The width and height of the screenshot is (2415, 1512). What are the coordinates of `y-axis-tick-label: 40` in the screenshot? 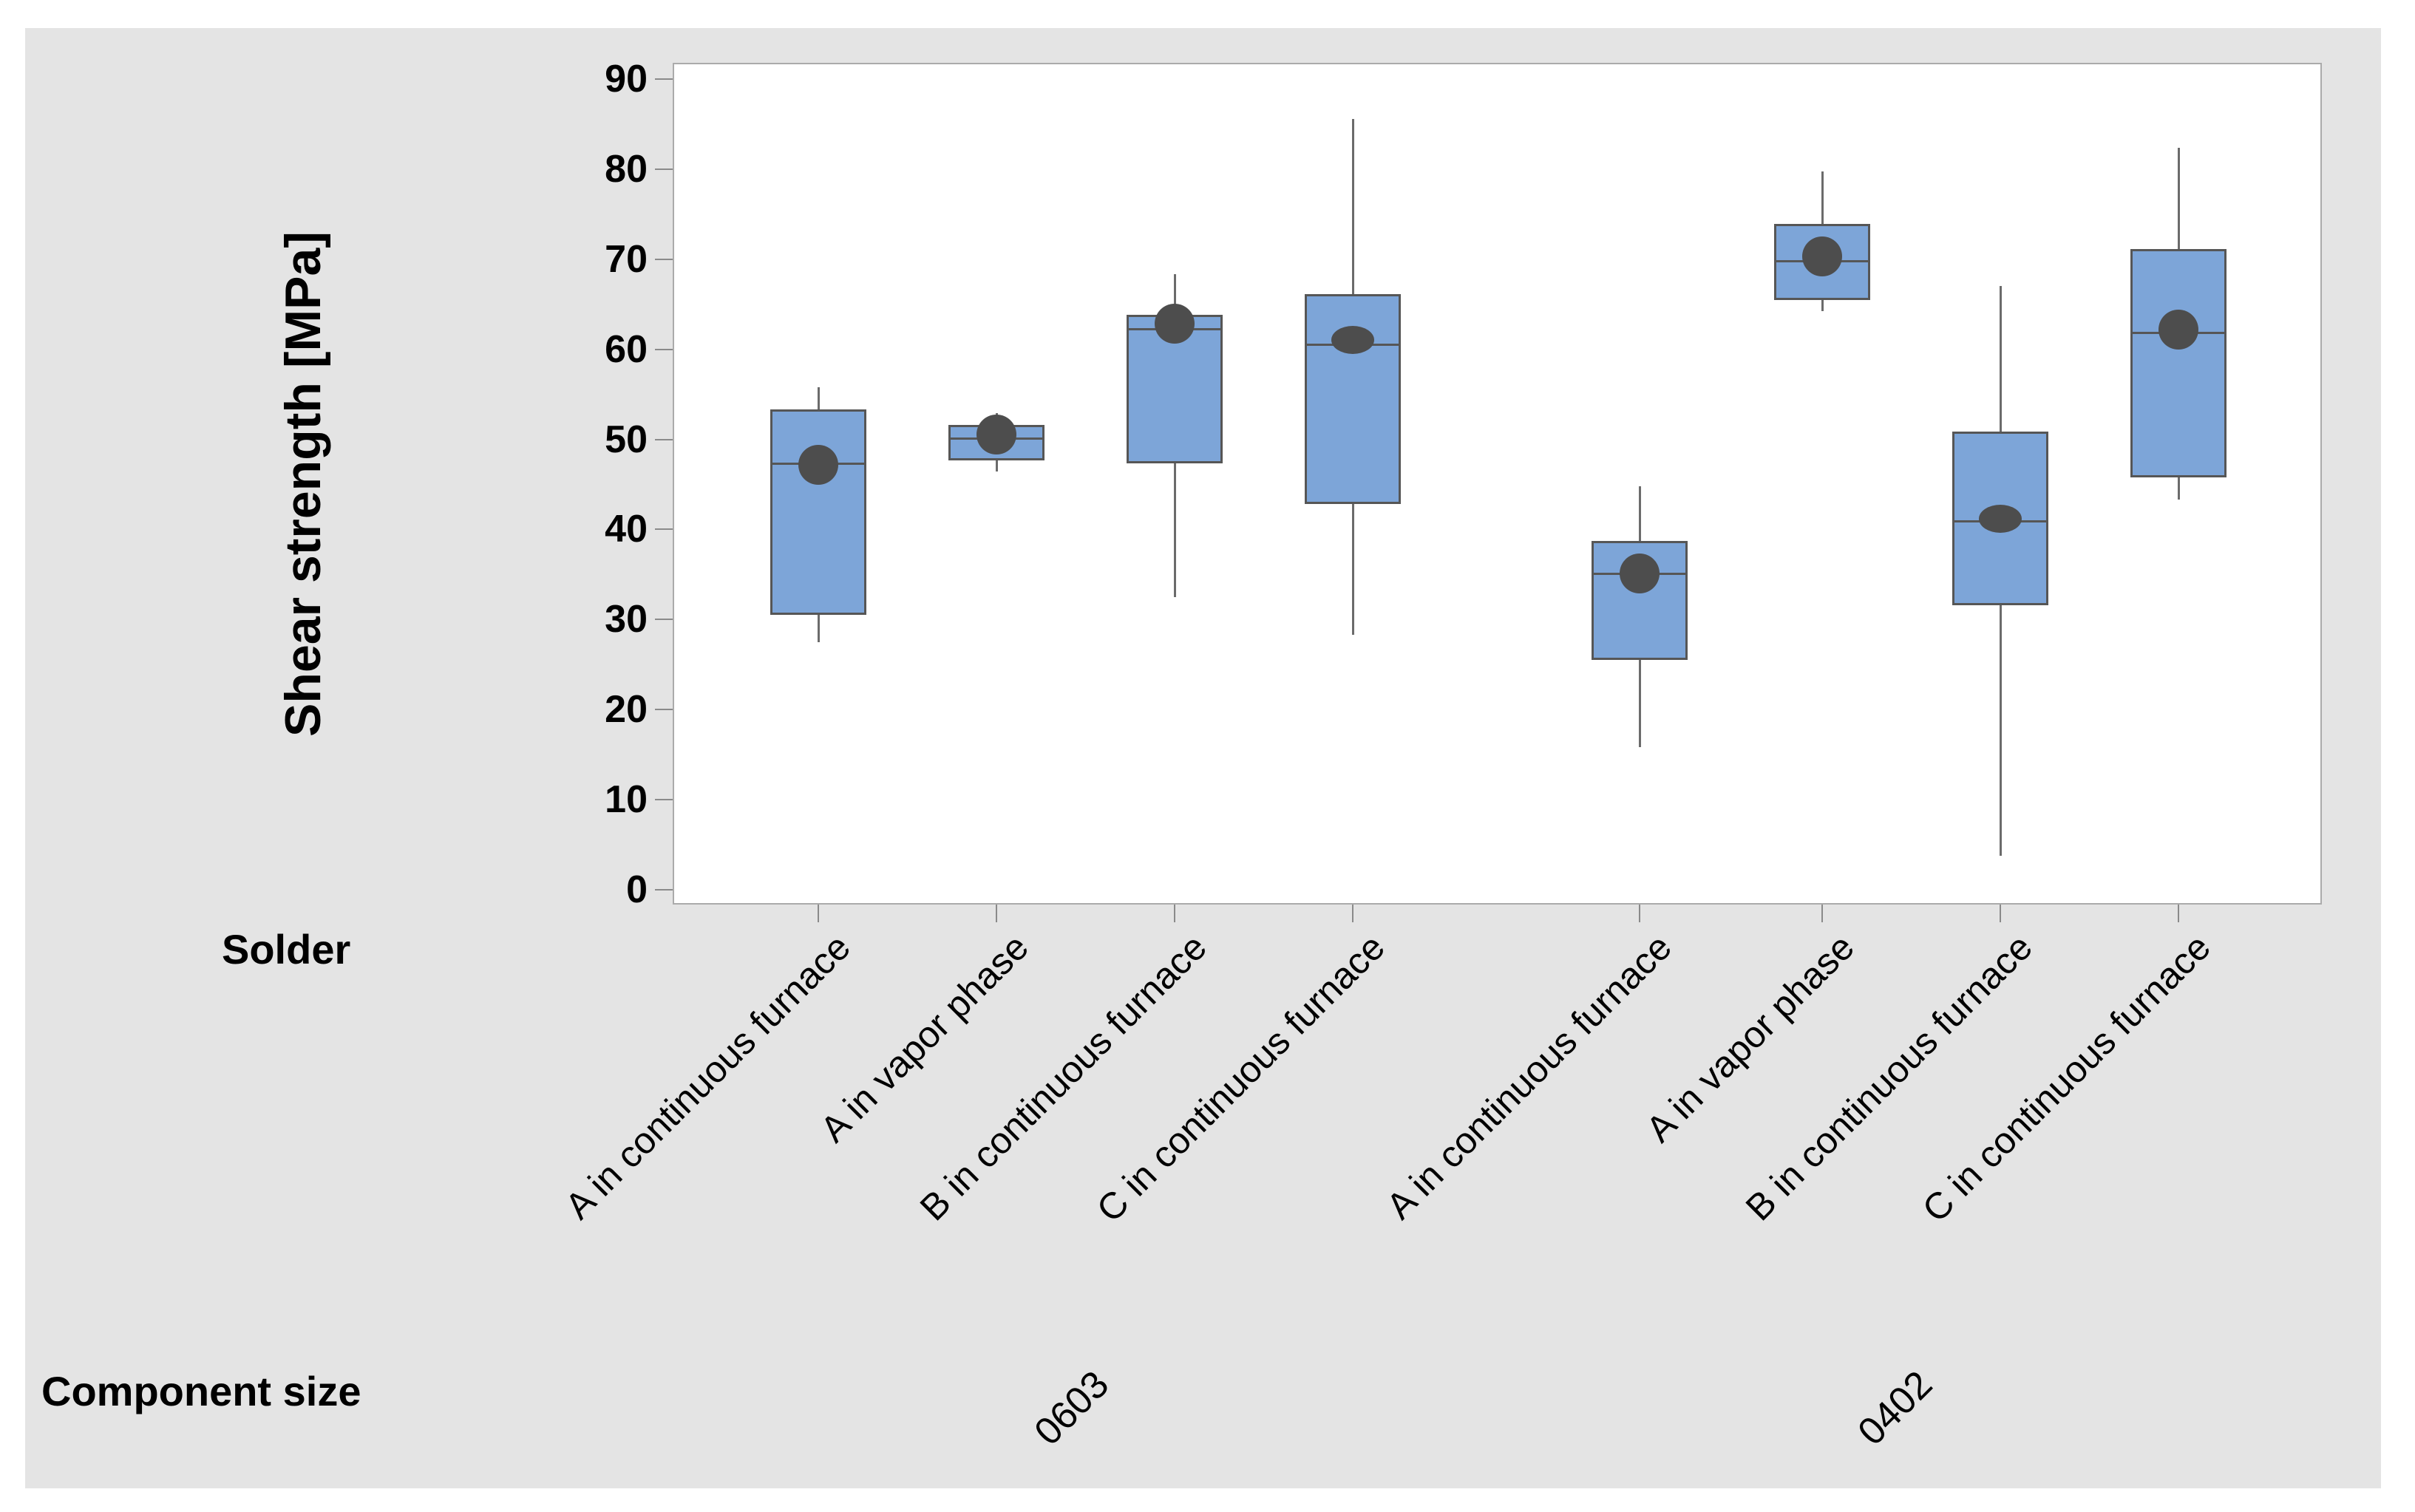 It's located at (626, 529).